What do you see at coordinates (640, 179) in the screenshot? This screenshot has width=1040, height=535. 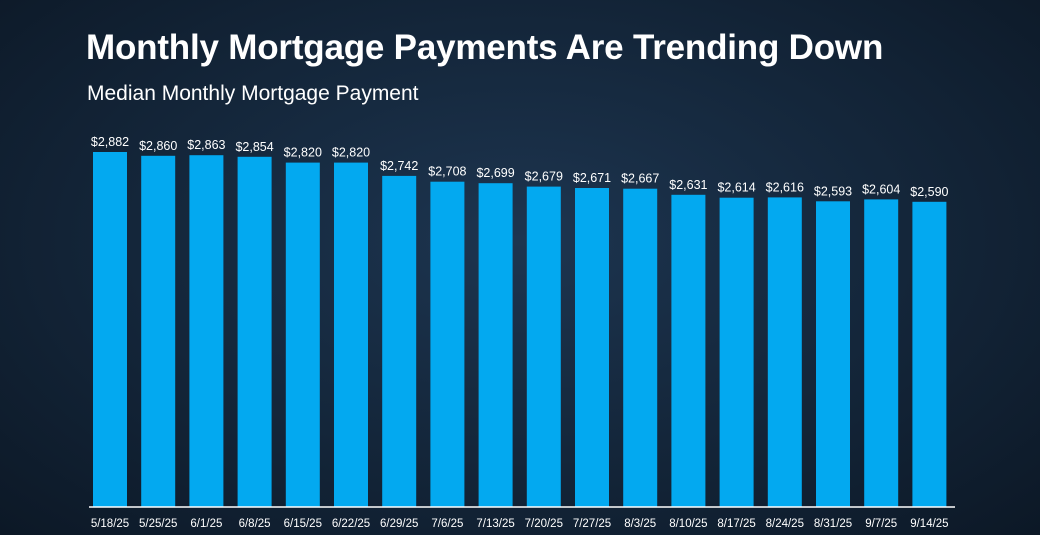 I see `data-label: $2,667` at bounding box center [640, 179].